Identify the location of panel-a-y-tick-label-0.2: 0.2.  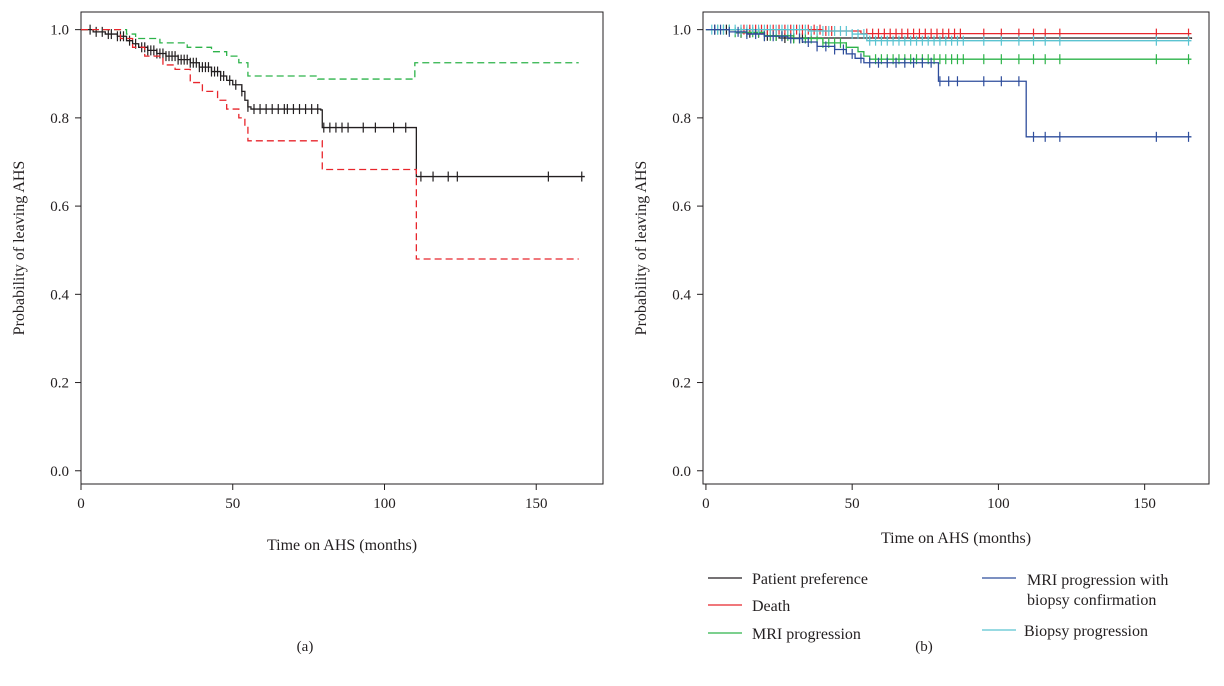
(59, 384).